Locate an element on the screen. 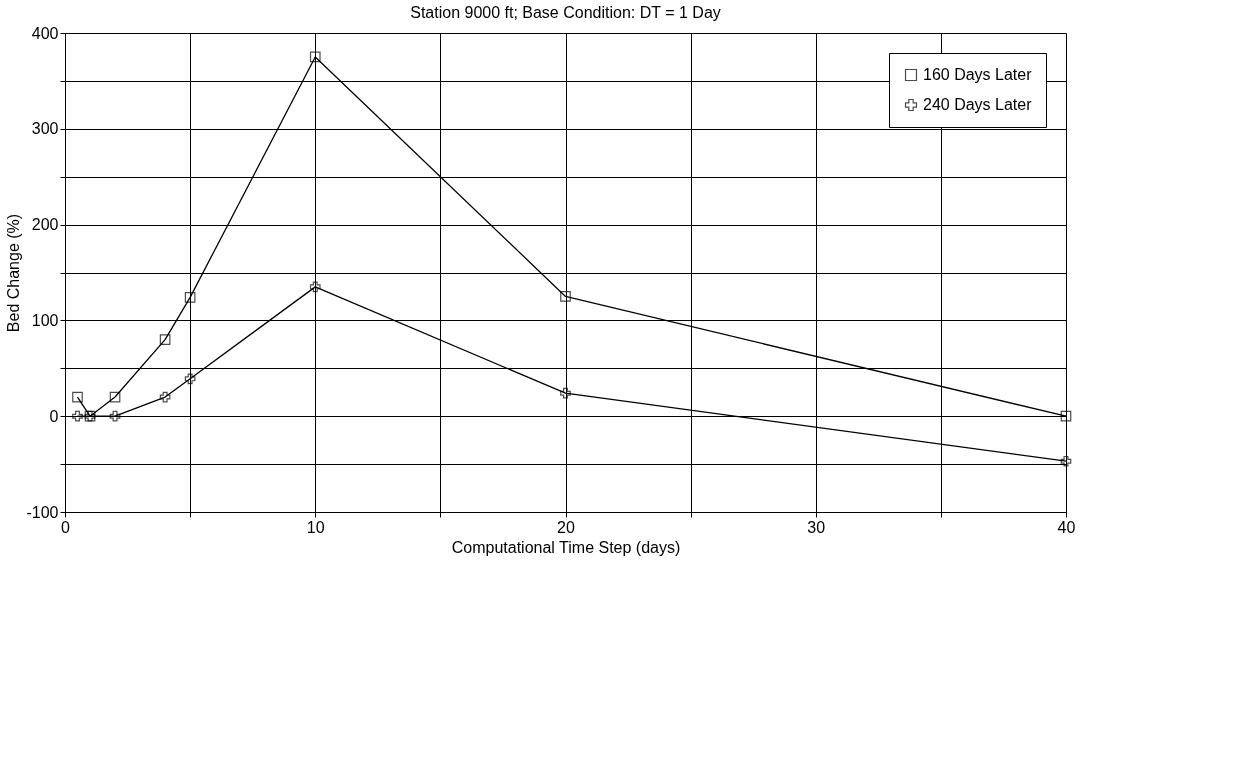  y-tick-label: 200 is located at coordinates (45, 225).